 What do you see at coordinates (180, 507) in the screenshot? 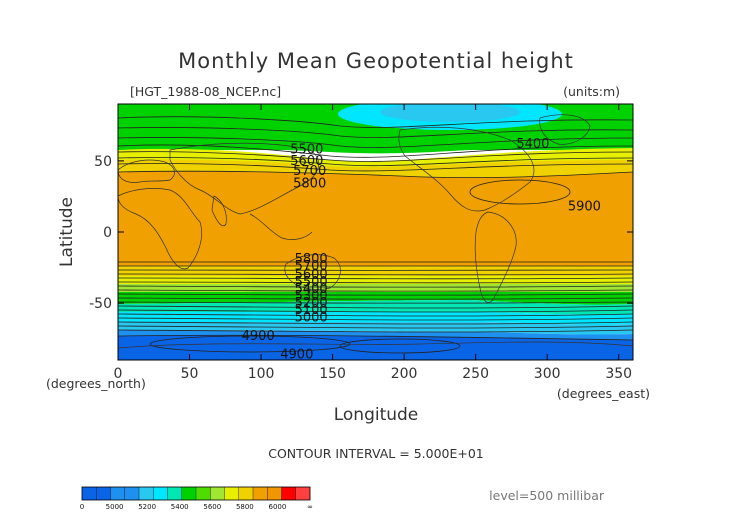
I see `colorbar-tick-label: 5400` at bounding box center [180, 507].